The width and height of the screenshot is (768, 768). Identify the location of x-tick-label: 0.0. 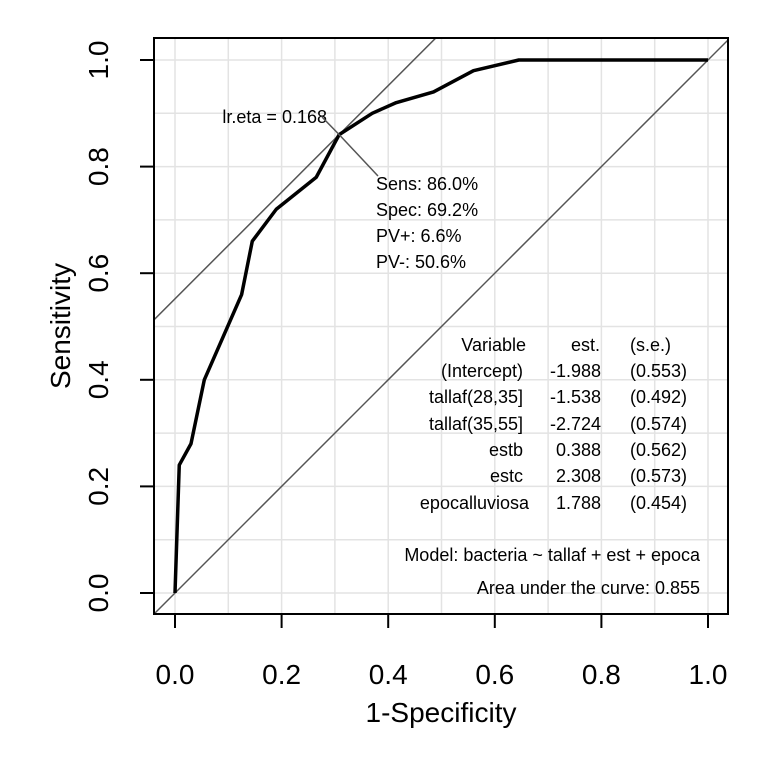
(175, 674).